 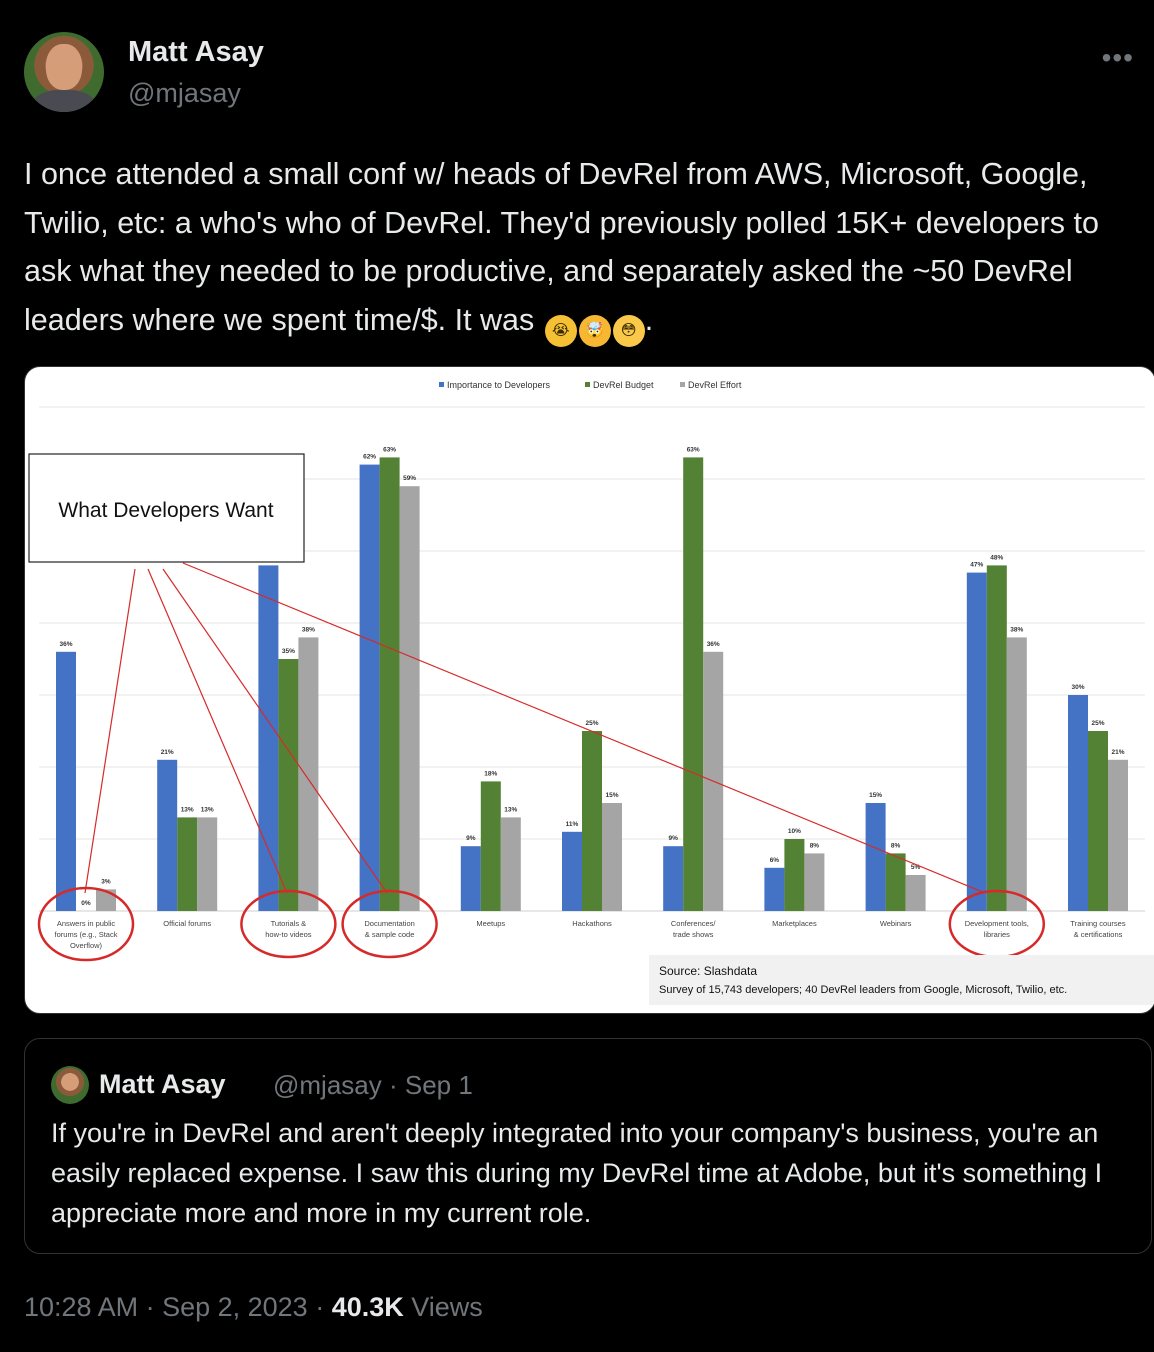 What do you see at coordinates (1117, 752) in the screenshot?
I see `data-label: 21%` at bounding box center [1117, 752].